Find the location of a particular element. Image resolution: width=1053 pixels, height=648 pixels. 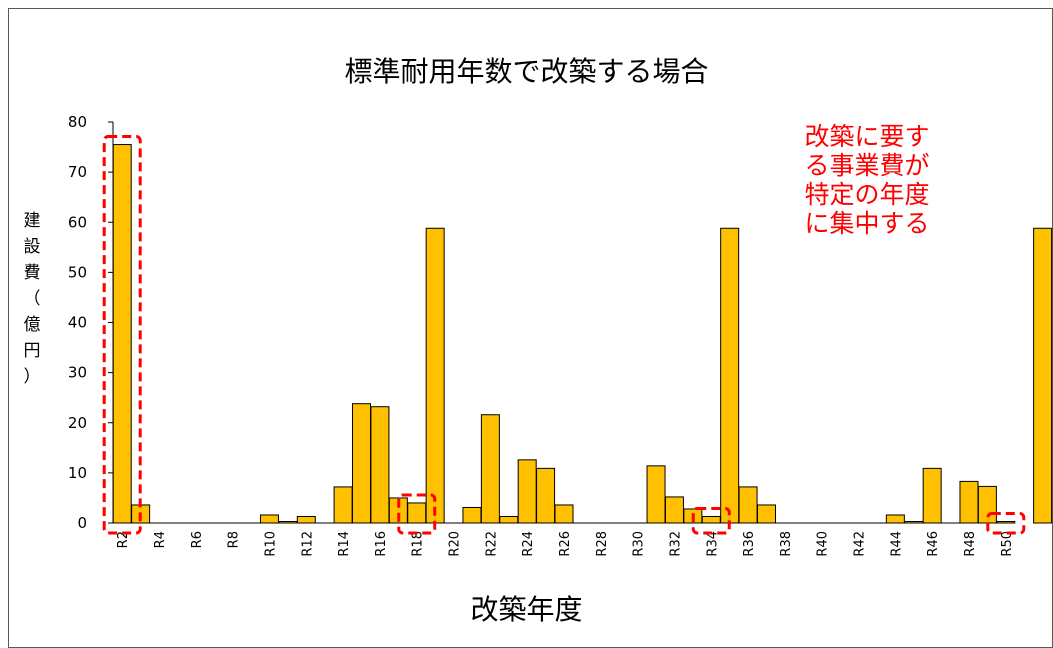

x-tick-label: R8 is located at coordinates (234, 539).